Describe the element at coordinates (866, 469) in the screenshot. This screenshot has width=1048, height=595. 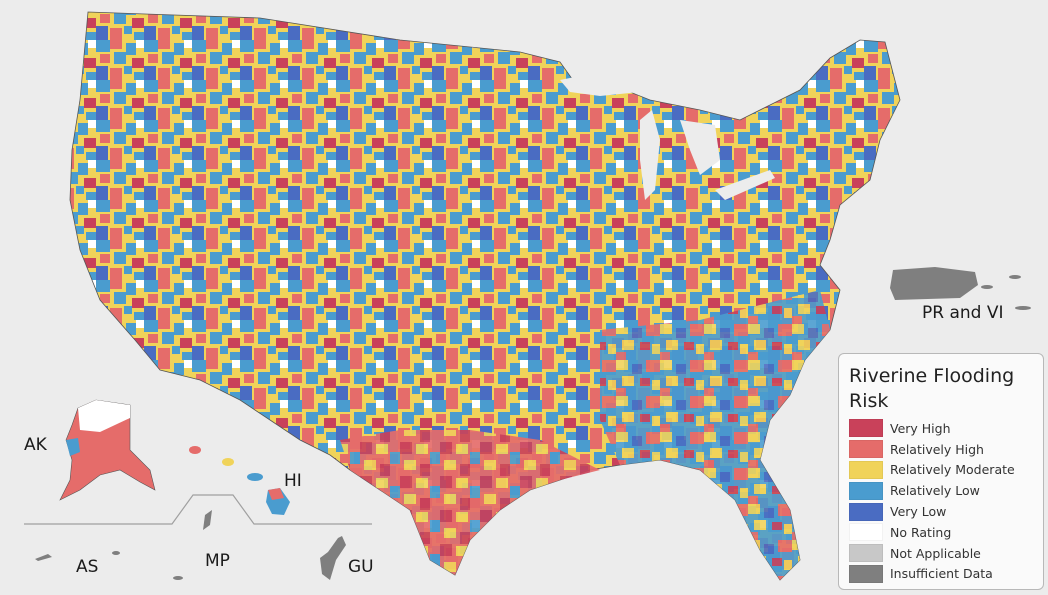
I see `swatch-relatively-moderate` at that location.